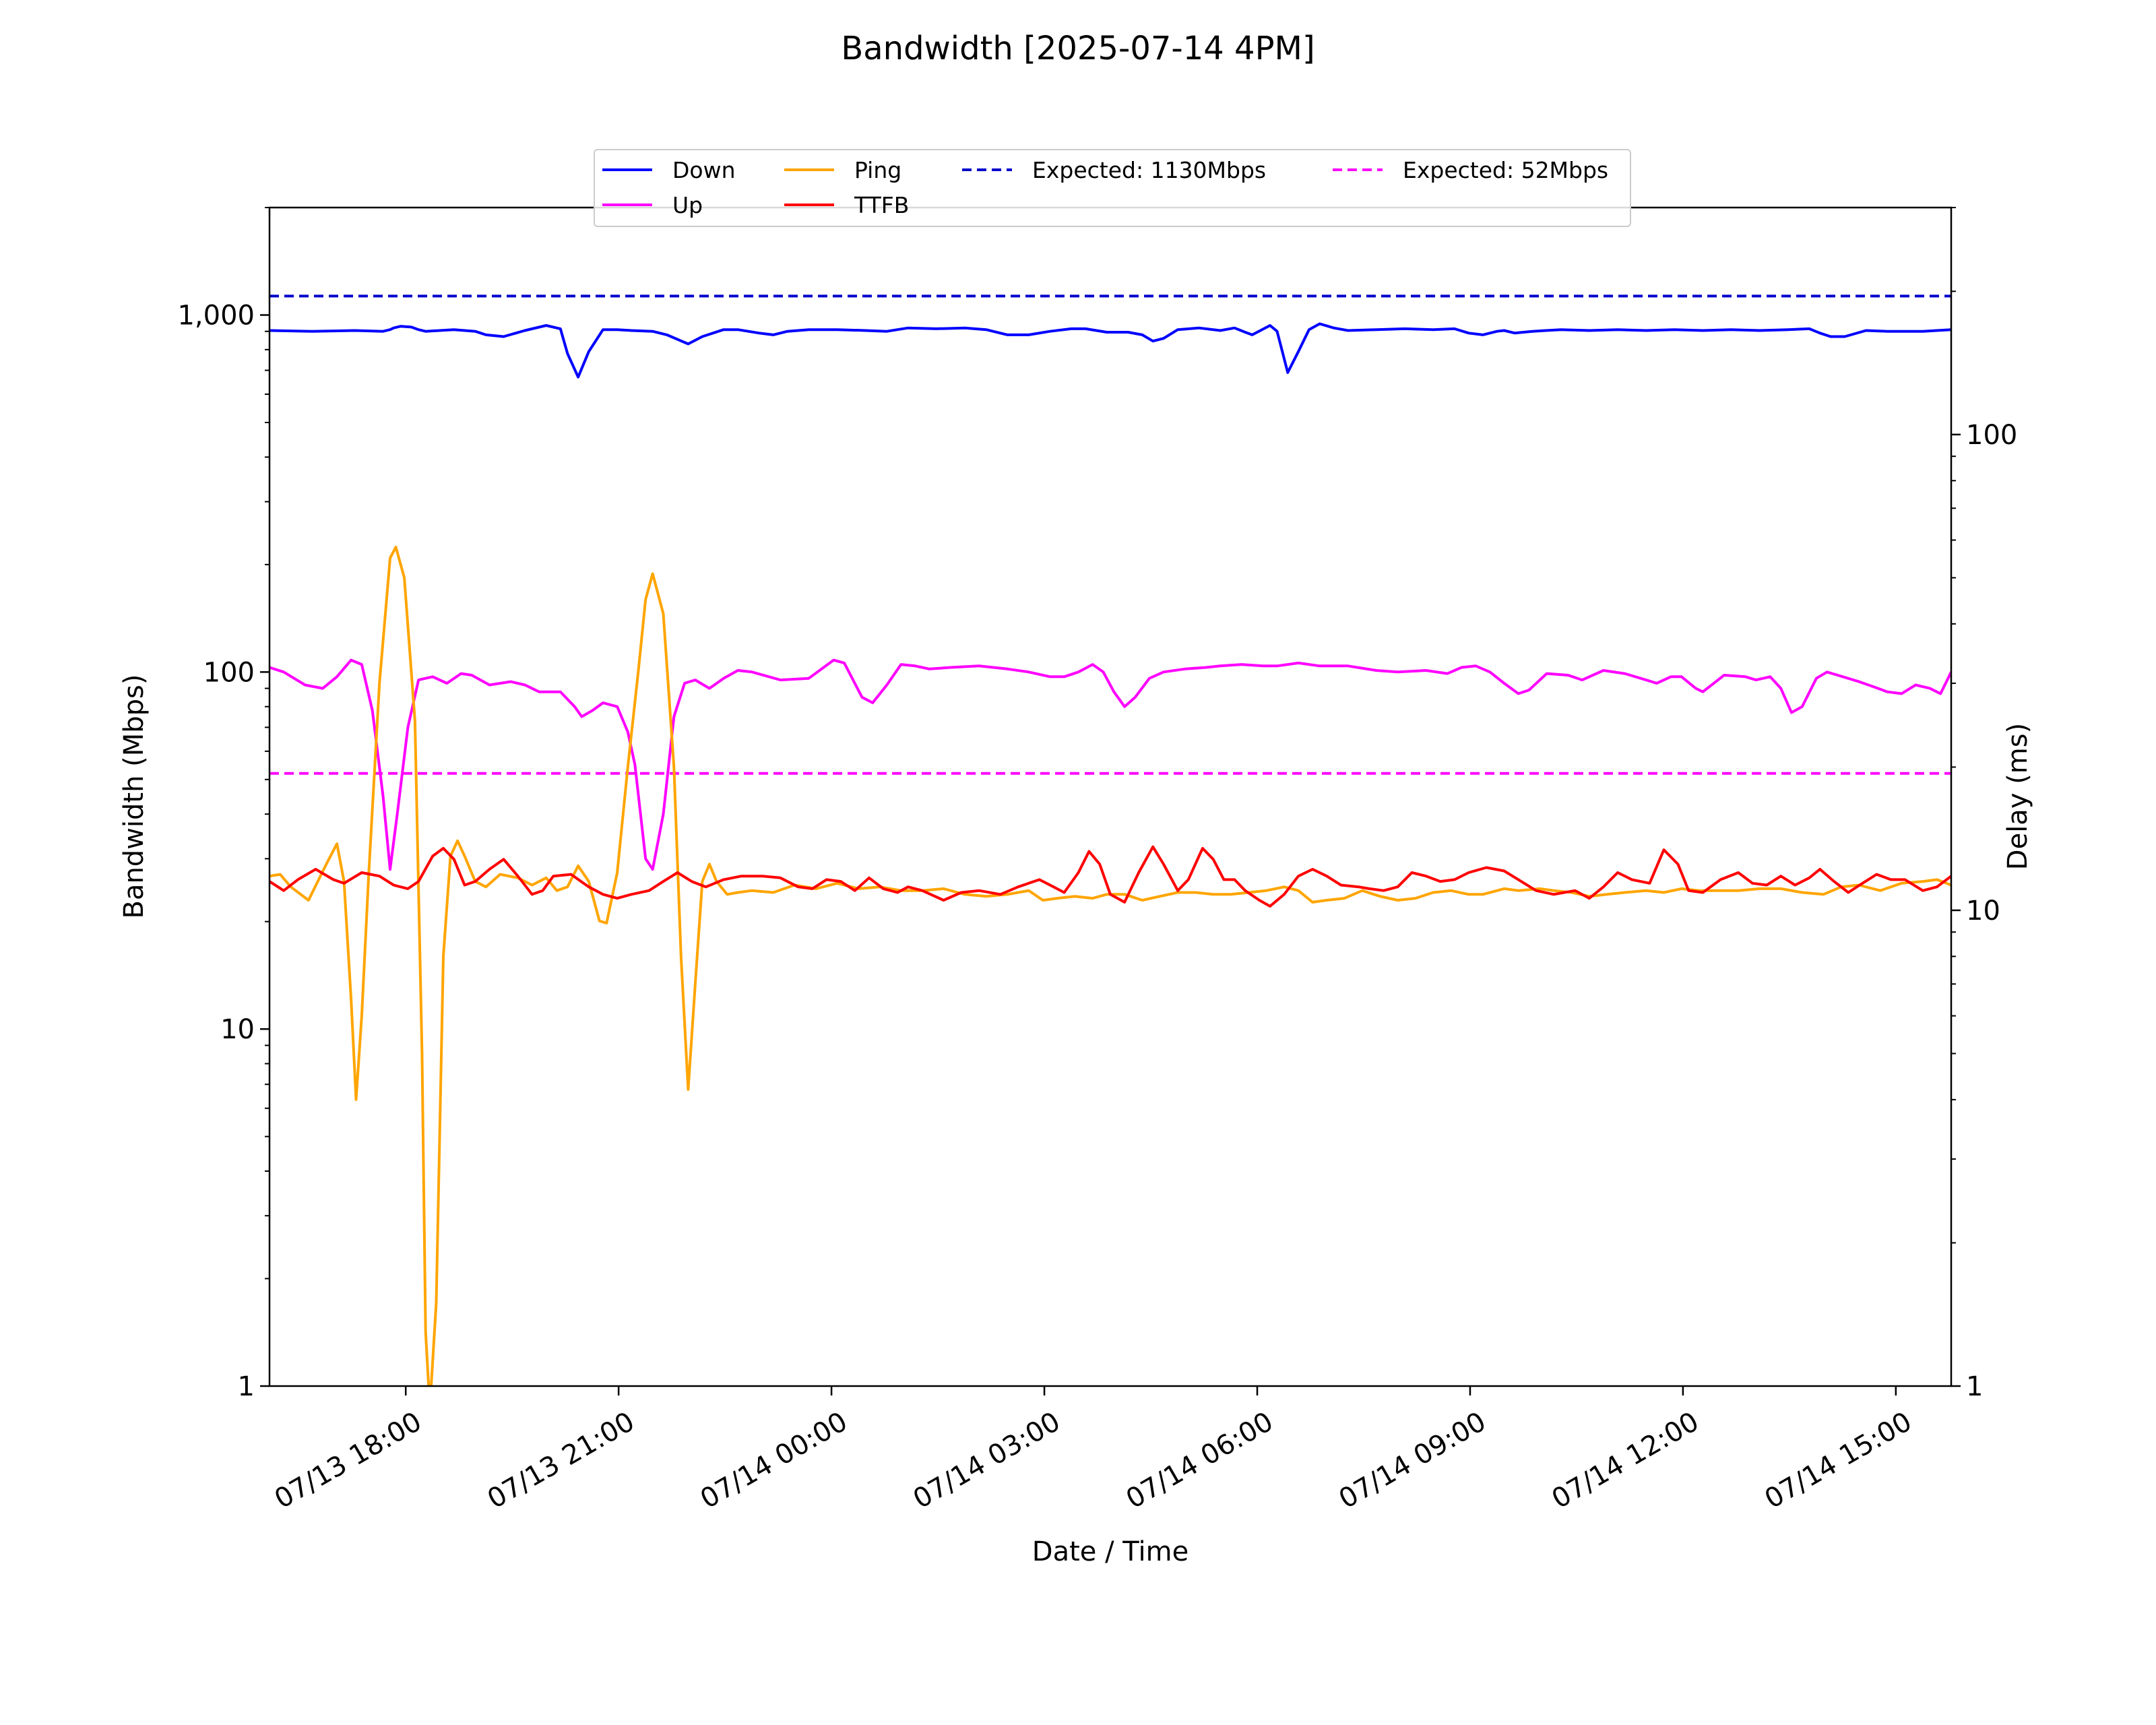 The image size is (2156, 1725). What do you see at coordinates (2017, 797) in the screenshot?
I see `y2-axis-label: Delay (ms)` at bounding box center [2017, 797].